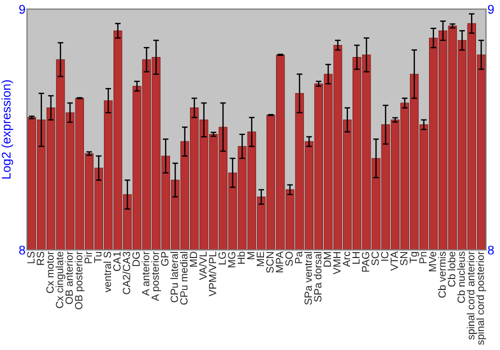  I want to click on x-tick-label: ventral S, so click(107, 272).